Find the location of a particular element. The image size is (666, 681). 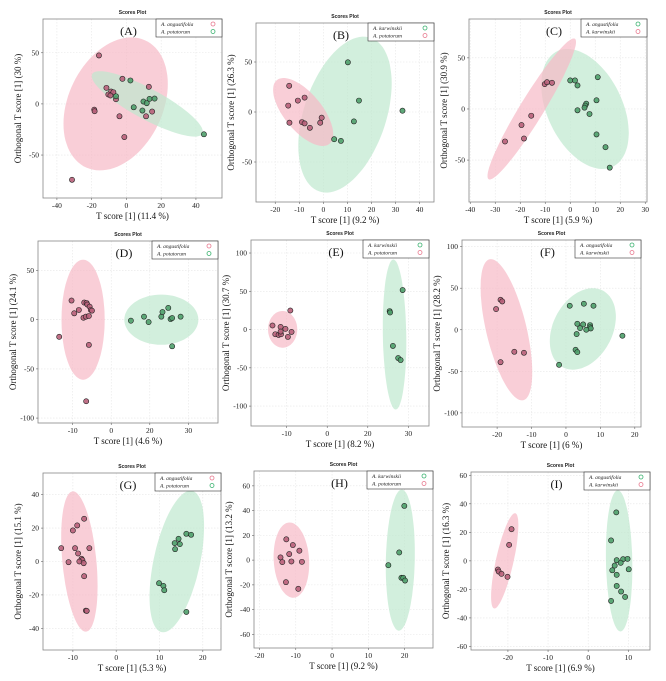

y-tick-label: 20 is located at coordinates (464, 532).